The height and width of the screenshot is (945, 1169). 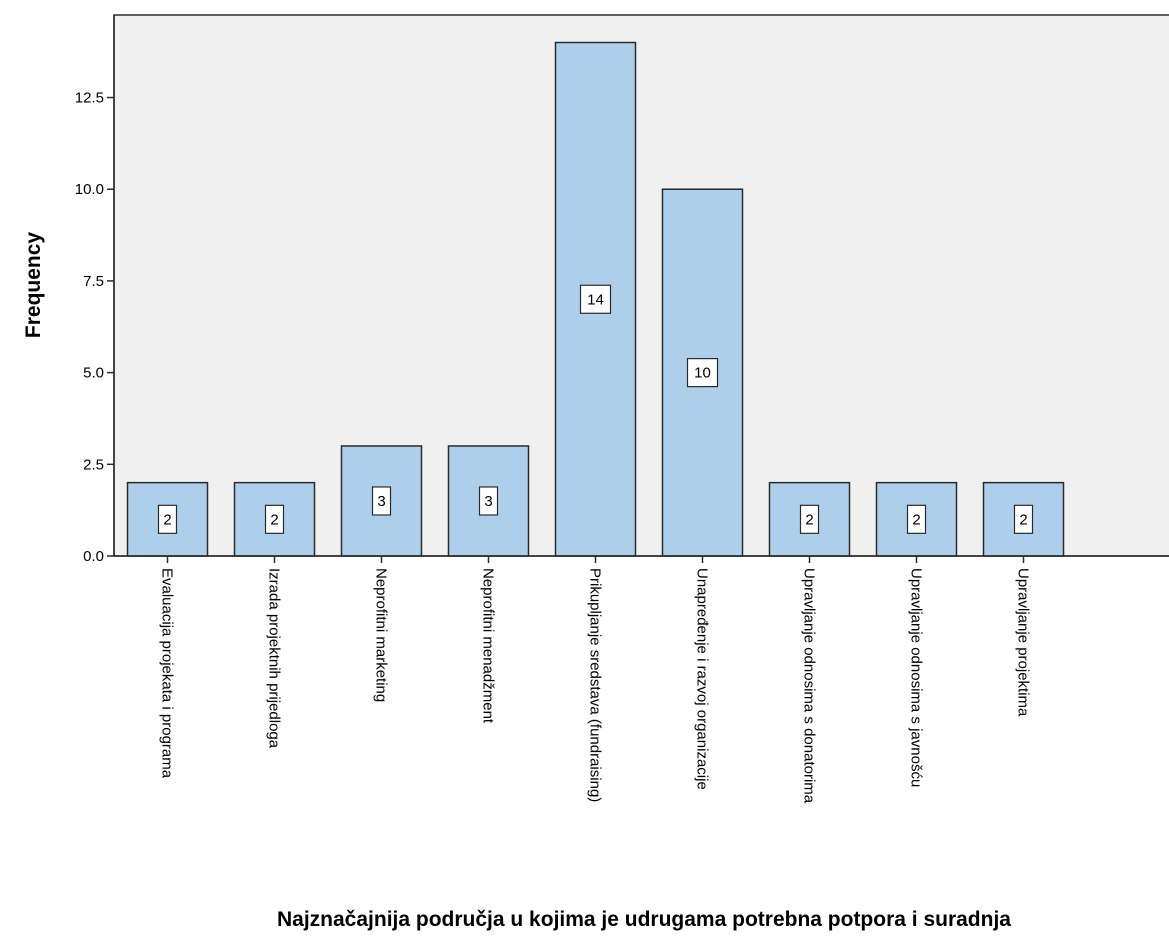 I want to click on y-tick-label: 12.5, so click(x=89, y=98).